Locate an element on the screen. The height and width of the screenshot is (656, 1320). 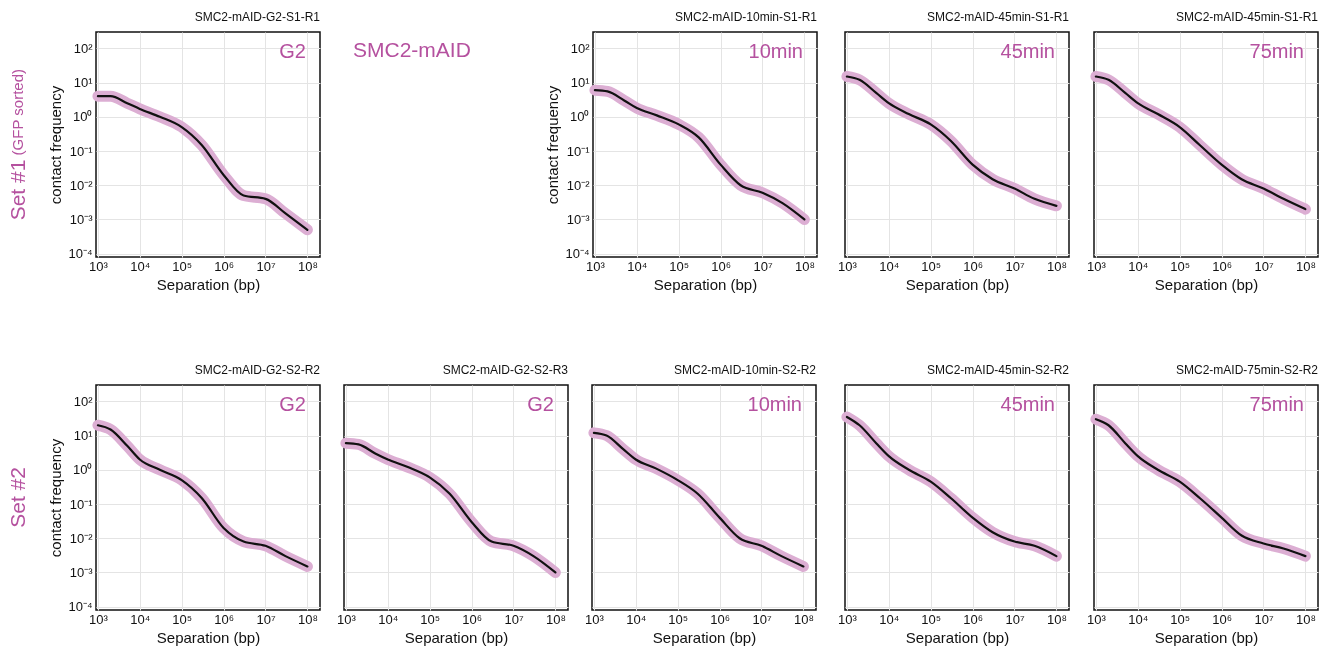
chart-title: SMC2-mAID-45min-S2-R2 is located at coordinates (998, 370).